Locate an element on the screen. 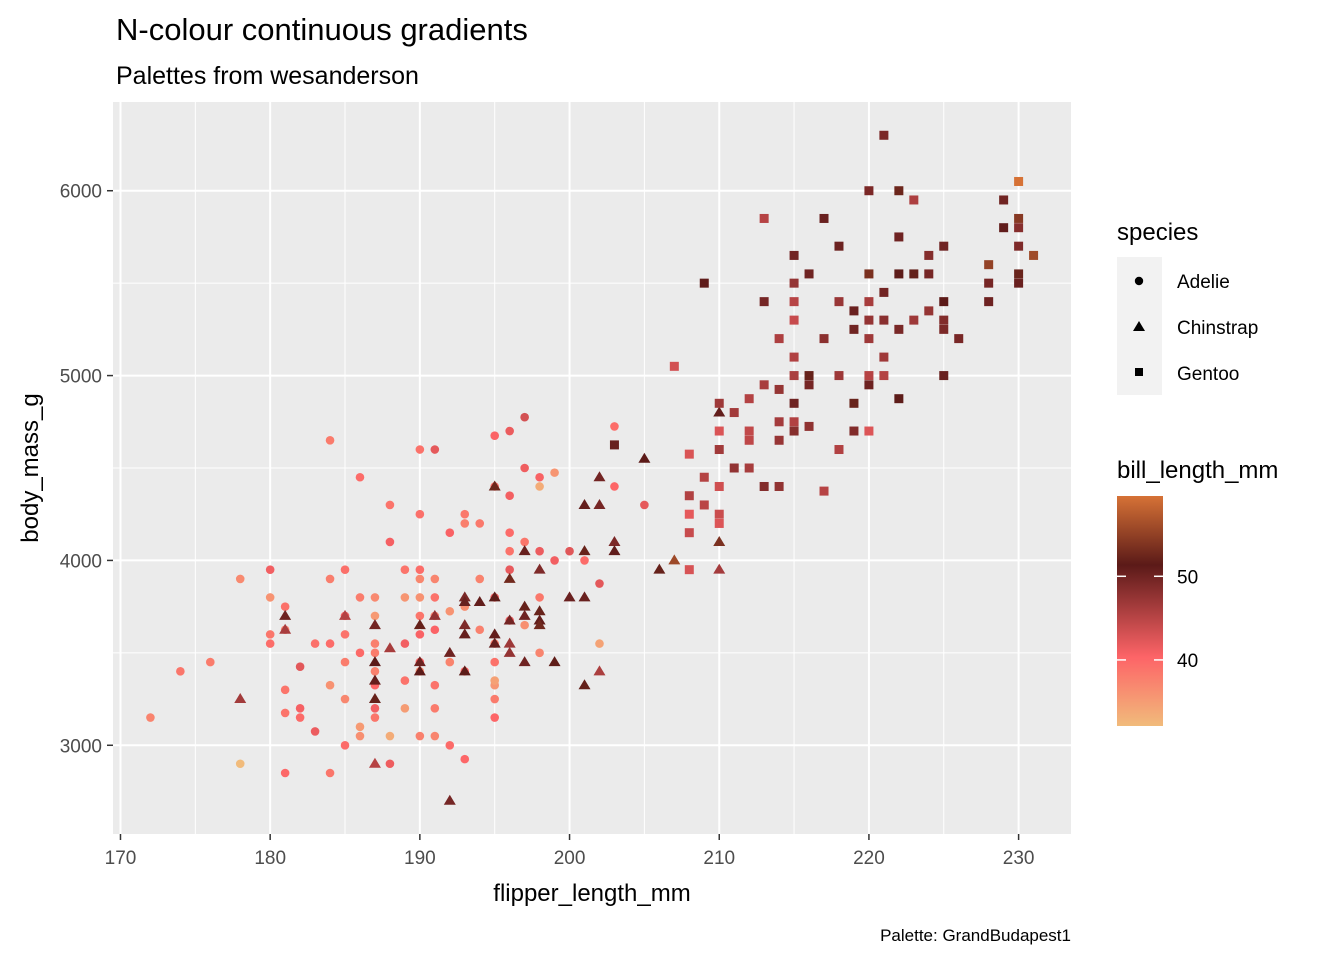  legend-circle-marker is located at coordinates (1139, 281).